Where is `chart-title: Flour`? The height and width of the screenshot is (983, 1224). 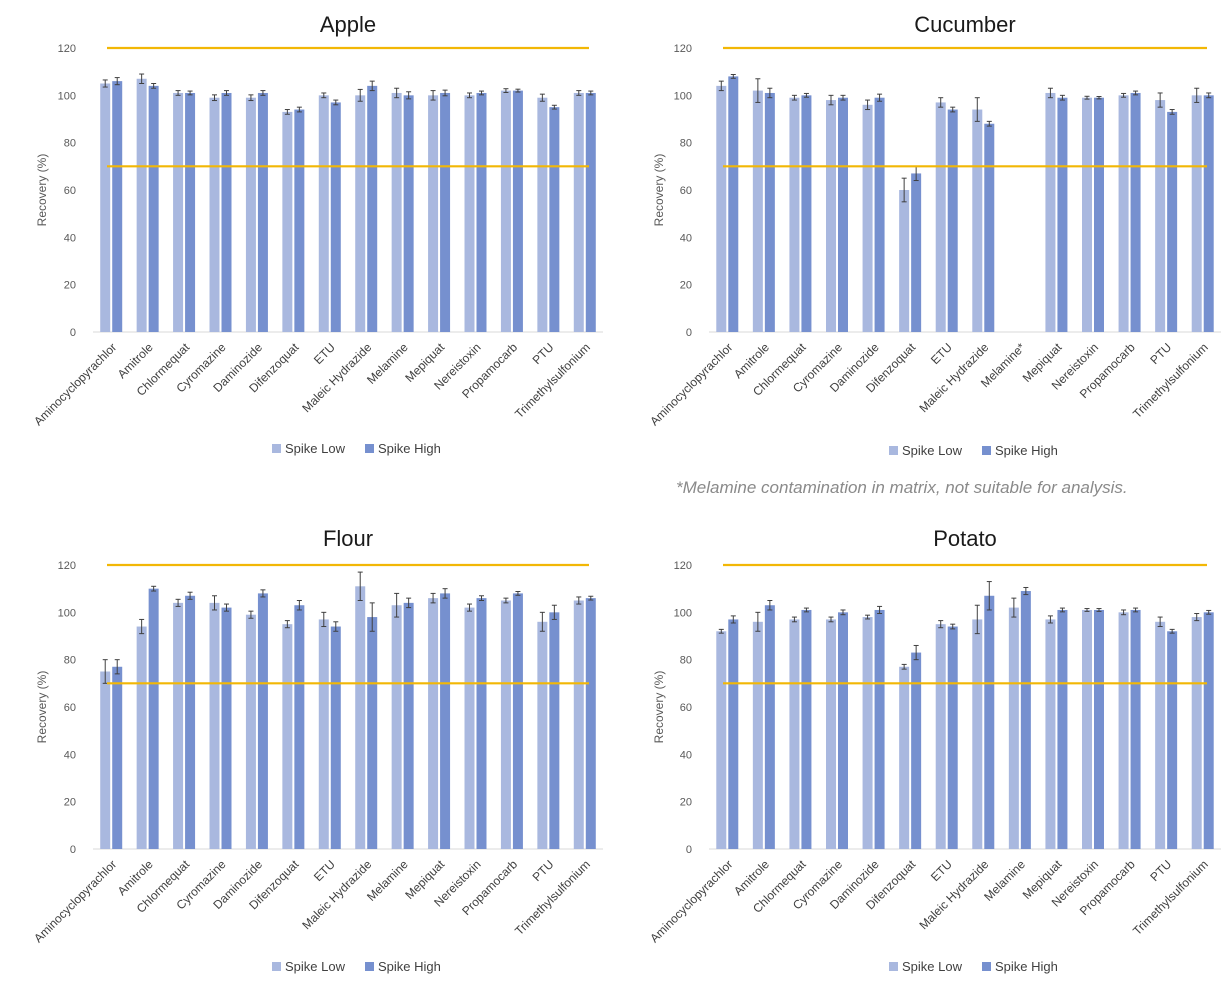
chart-title: Flour is located at coordinates (348, 538).